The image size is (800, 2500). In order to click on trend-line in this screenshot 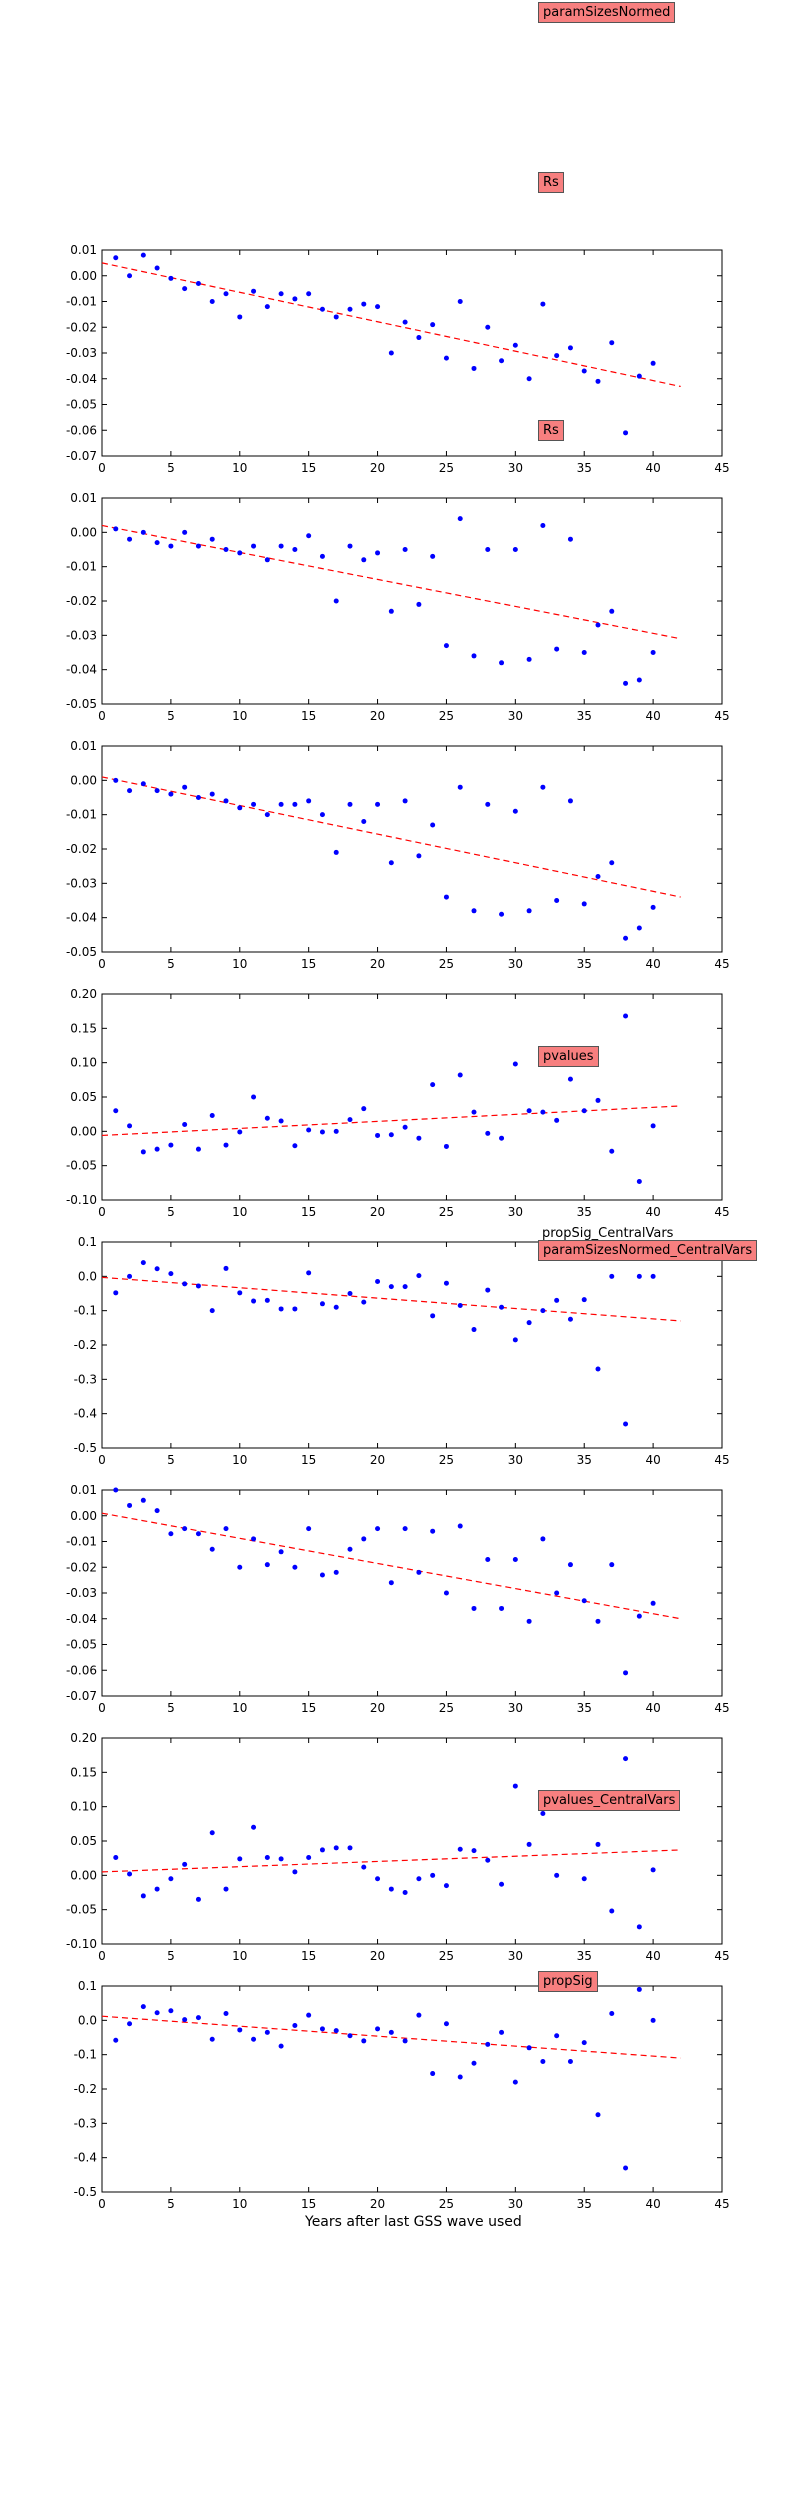, I will do `click(391, 582)`.